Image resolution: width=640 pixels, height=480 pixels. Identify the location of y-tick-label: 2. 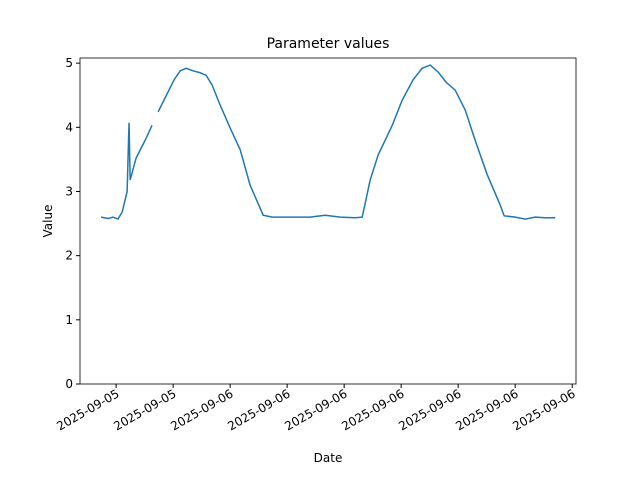
(69, 256).